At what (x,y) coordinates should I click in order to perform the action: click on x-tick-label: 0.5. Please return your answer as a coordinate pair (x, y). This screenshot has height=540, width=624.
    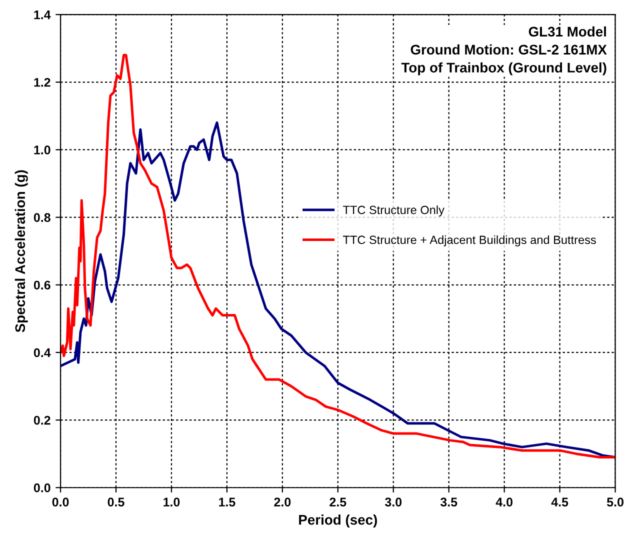
    Looking at the image, I should click on (116, 502).